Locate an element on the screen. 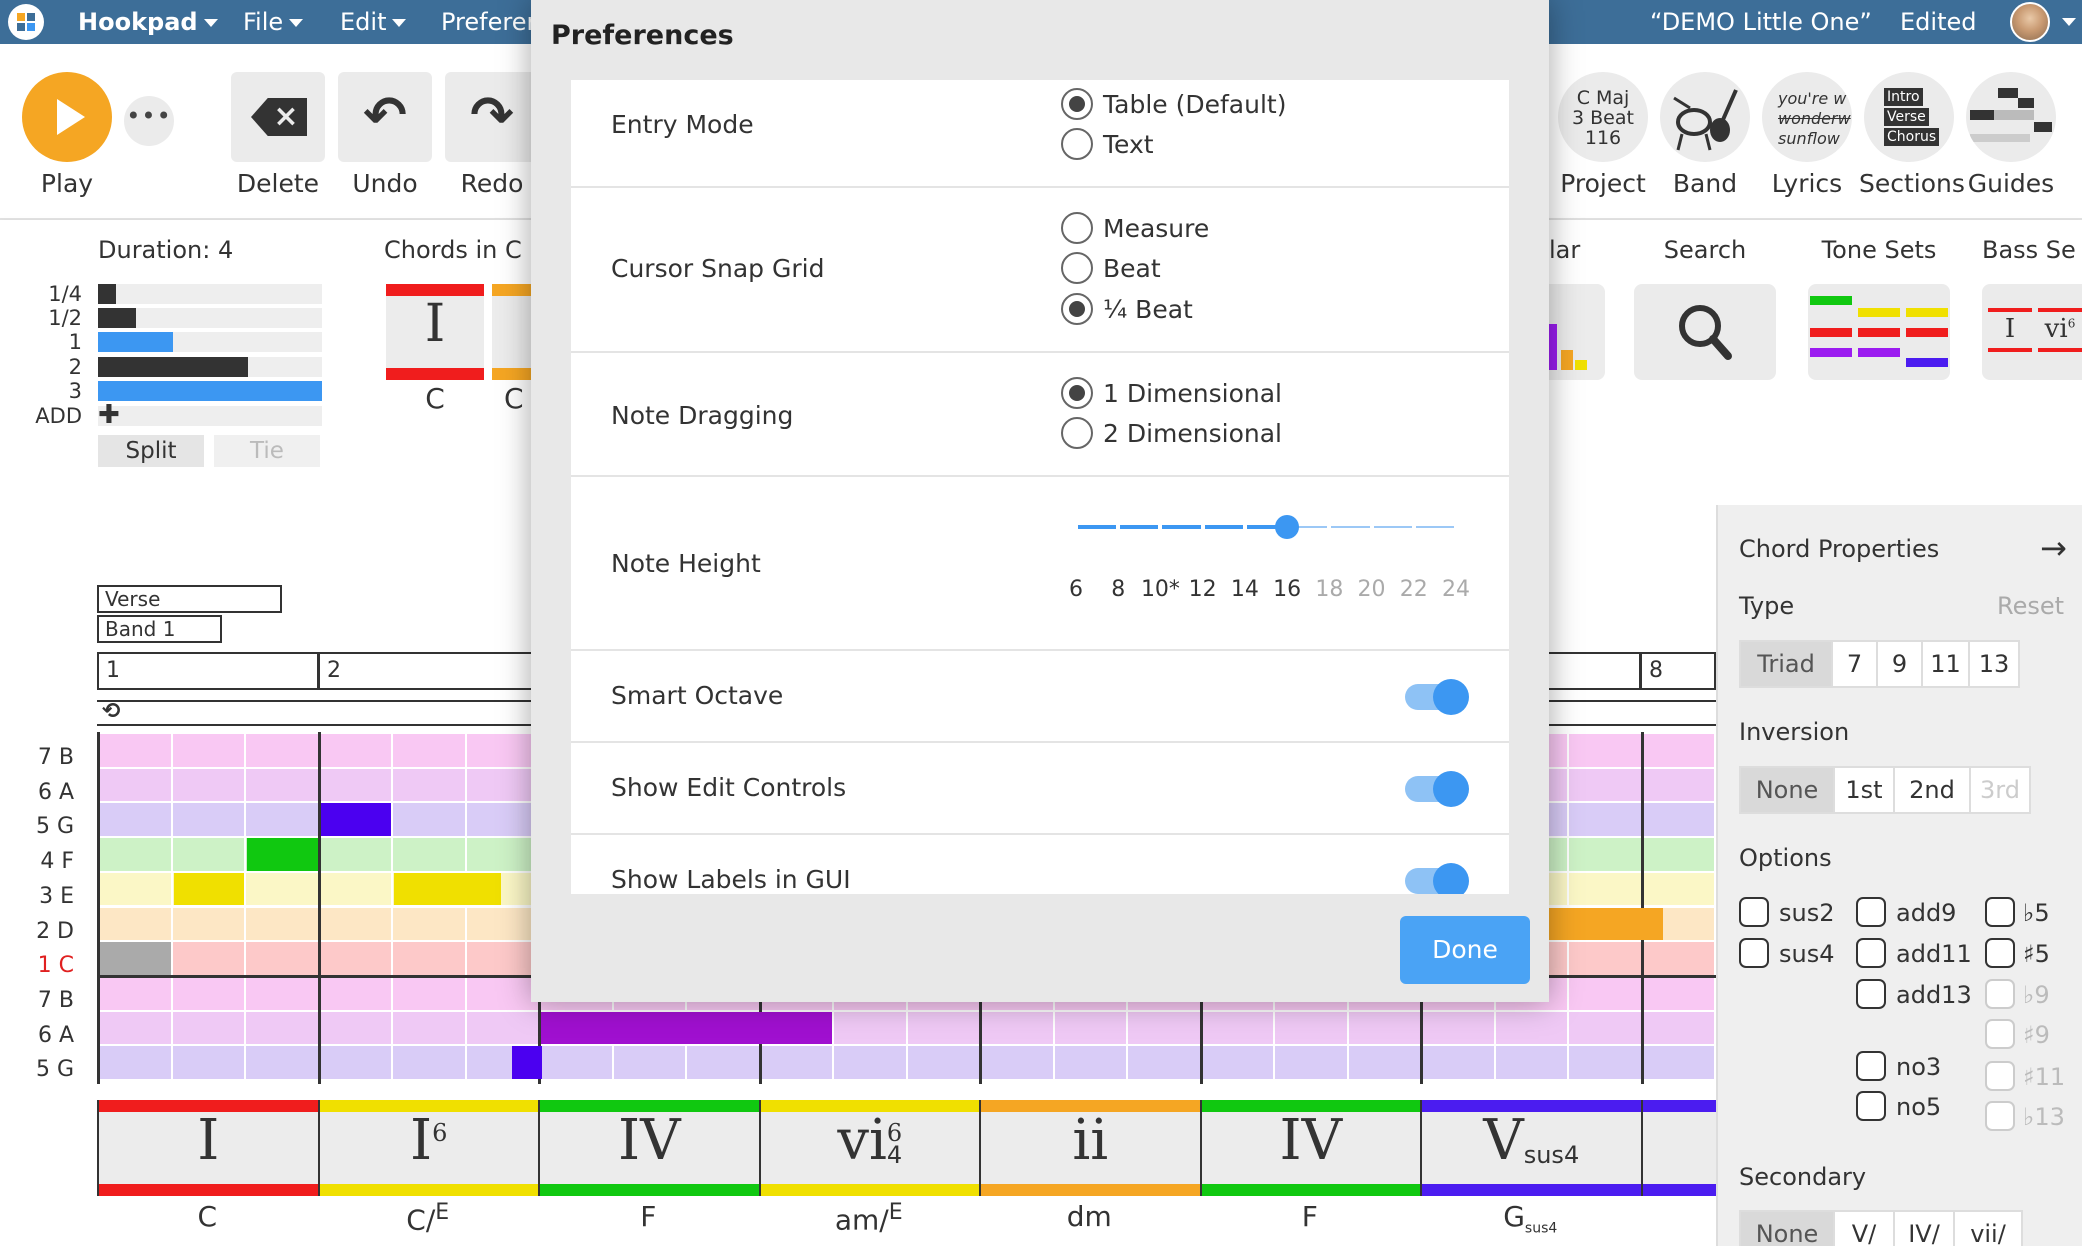 The width and height of the screenshot is (2082, 1246). radio-label: Text is located at coordinates (1128, 144).